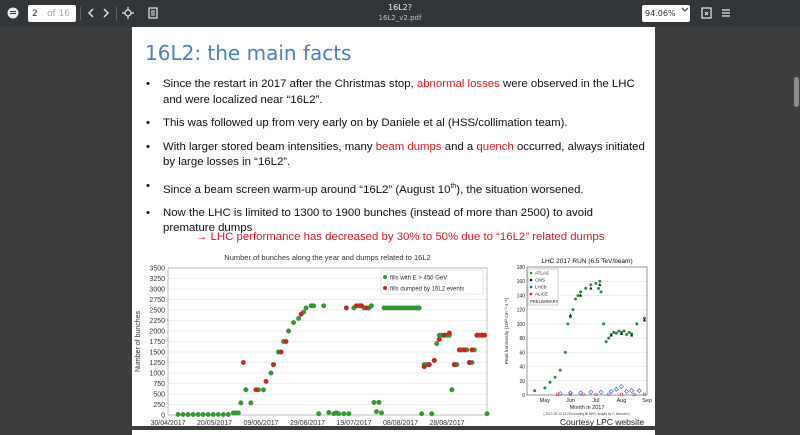  Describe the element at coordinates (544, 301) in the screenshot. I see `legend-note: PRELIMINARY` at that location.